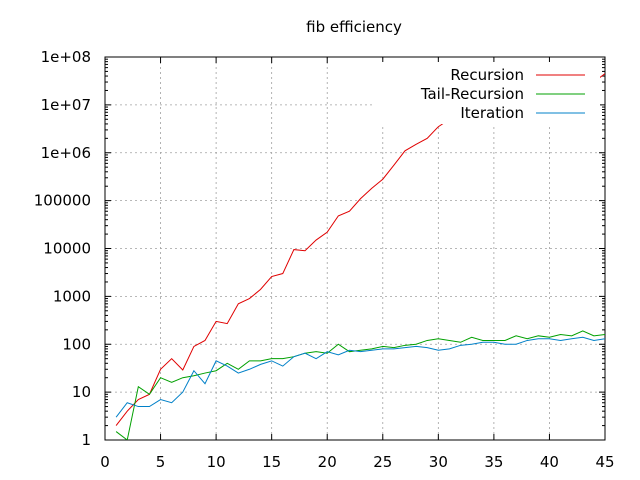 The image size is (640, 480). Describe the element at coordinates (604, 462) in the screenshot. I see `x-tick-label: 45` at that location.